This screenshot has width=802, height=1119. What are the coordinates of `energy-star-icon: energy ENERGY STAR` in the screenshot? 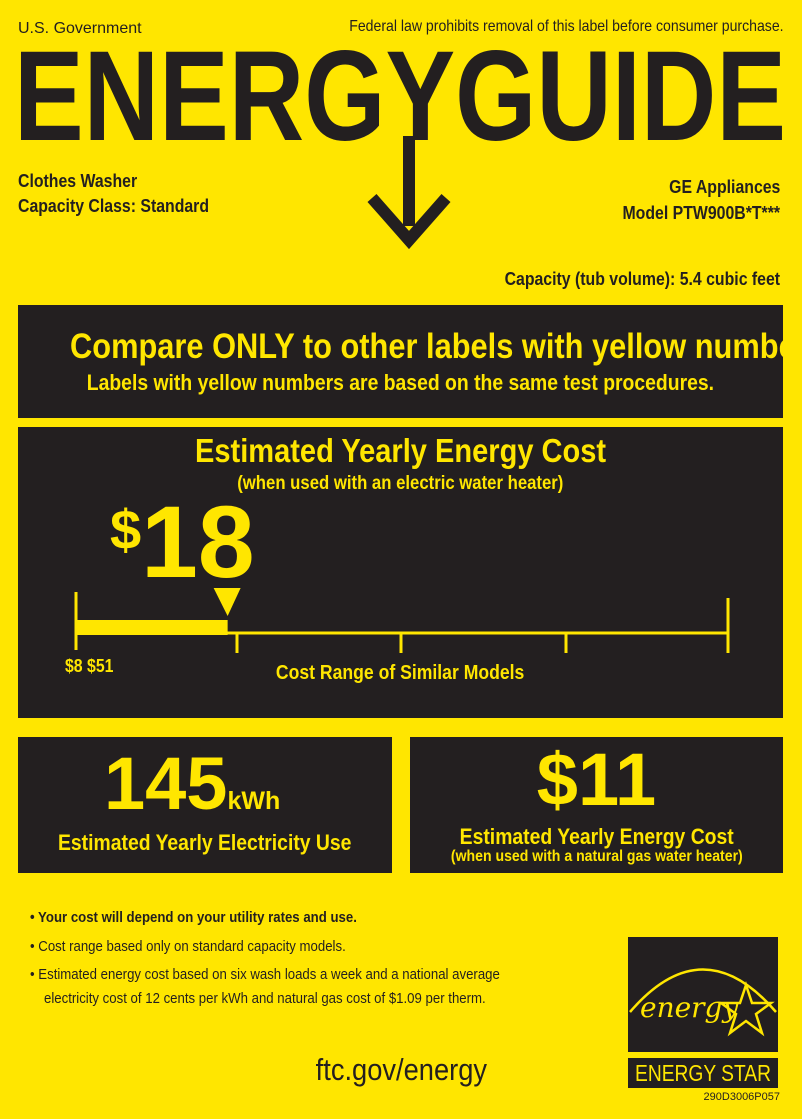 It's located at (703, 1012).